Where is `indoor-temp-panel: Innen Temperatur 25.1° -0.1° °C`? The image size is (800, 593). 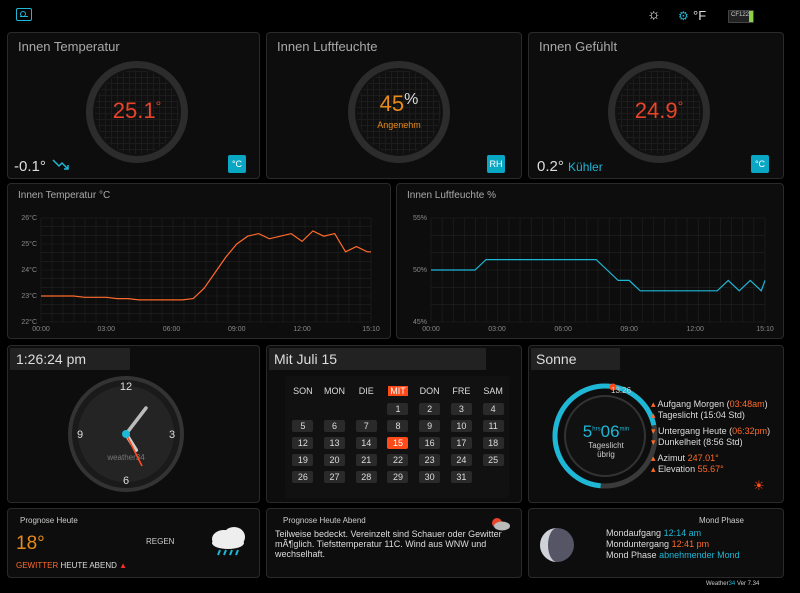
indoor-temp-panel: Innen Temperatur 25.1° -0.1° °C is located at coordinates (133, 105).